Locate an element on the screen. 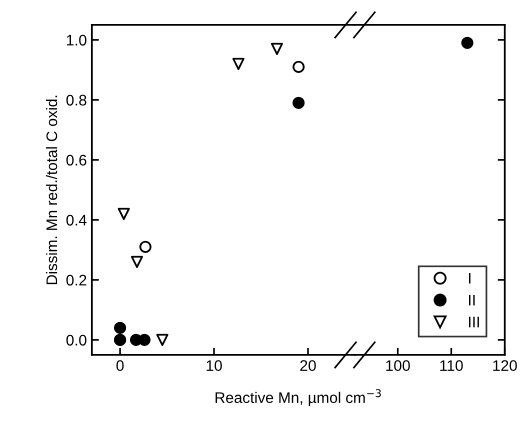 The image size is (522, 422). y-tick-label: 0.8 is located at coordinates (76, 100).